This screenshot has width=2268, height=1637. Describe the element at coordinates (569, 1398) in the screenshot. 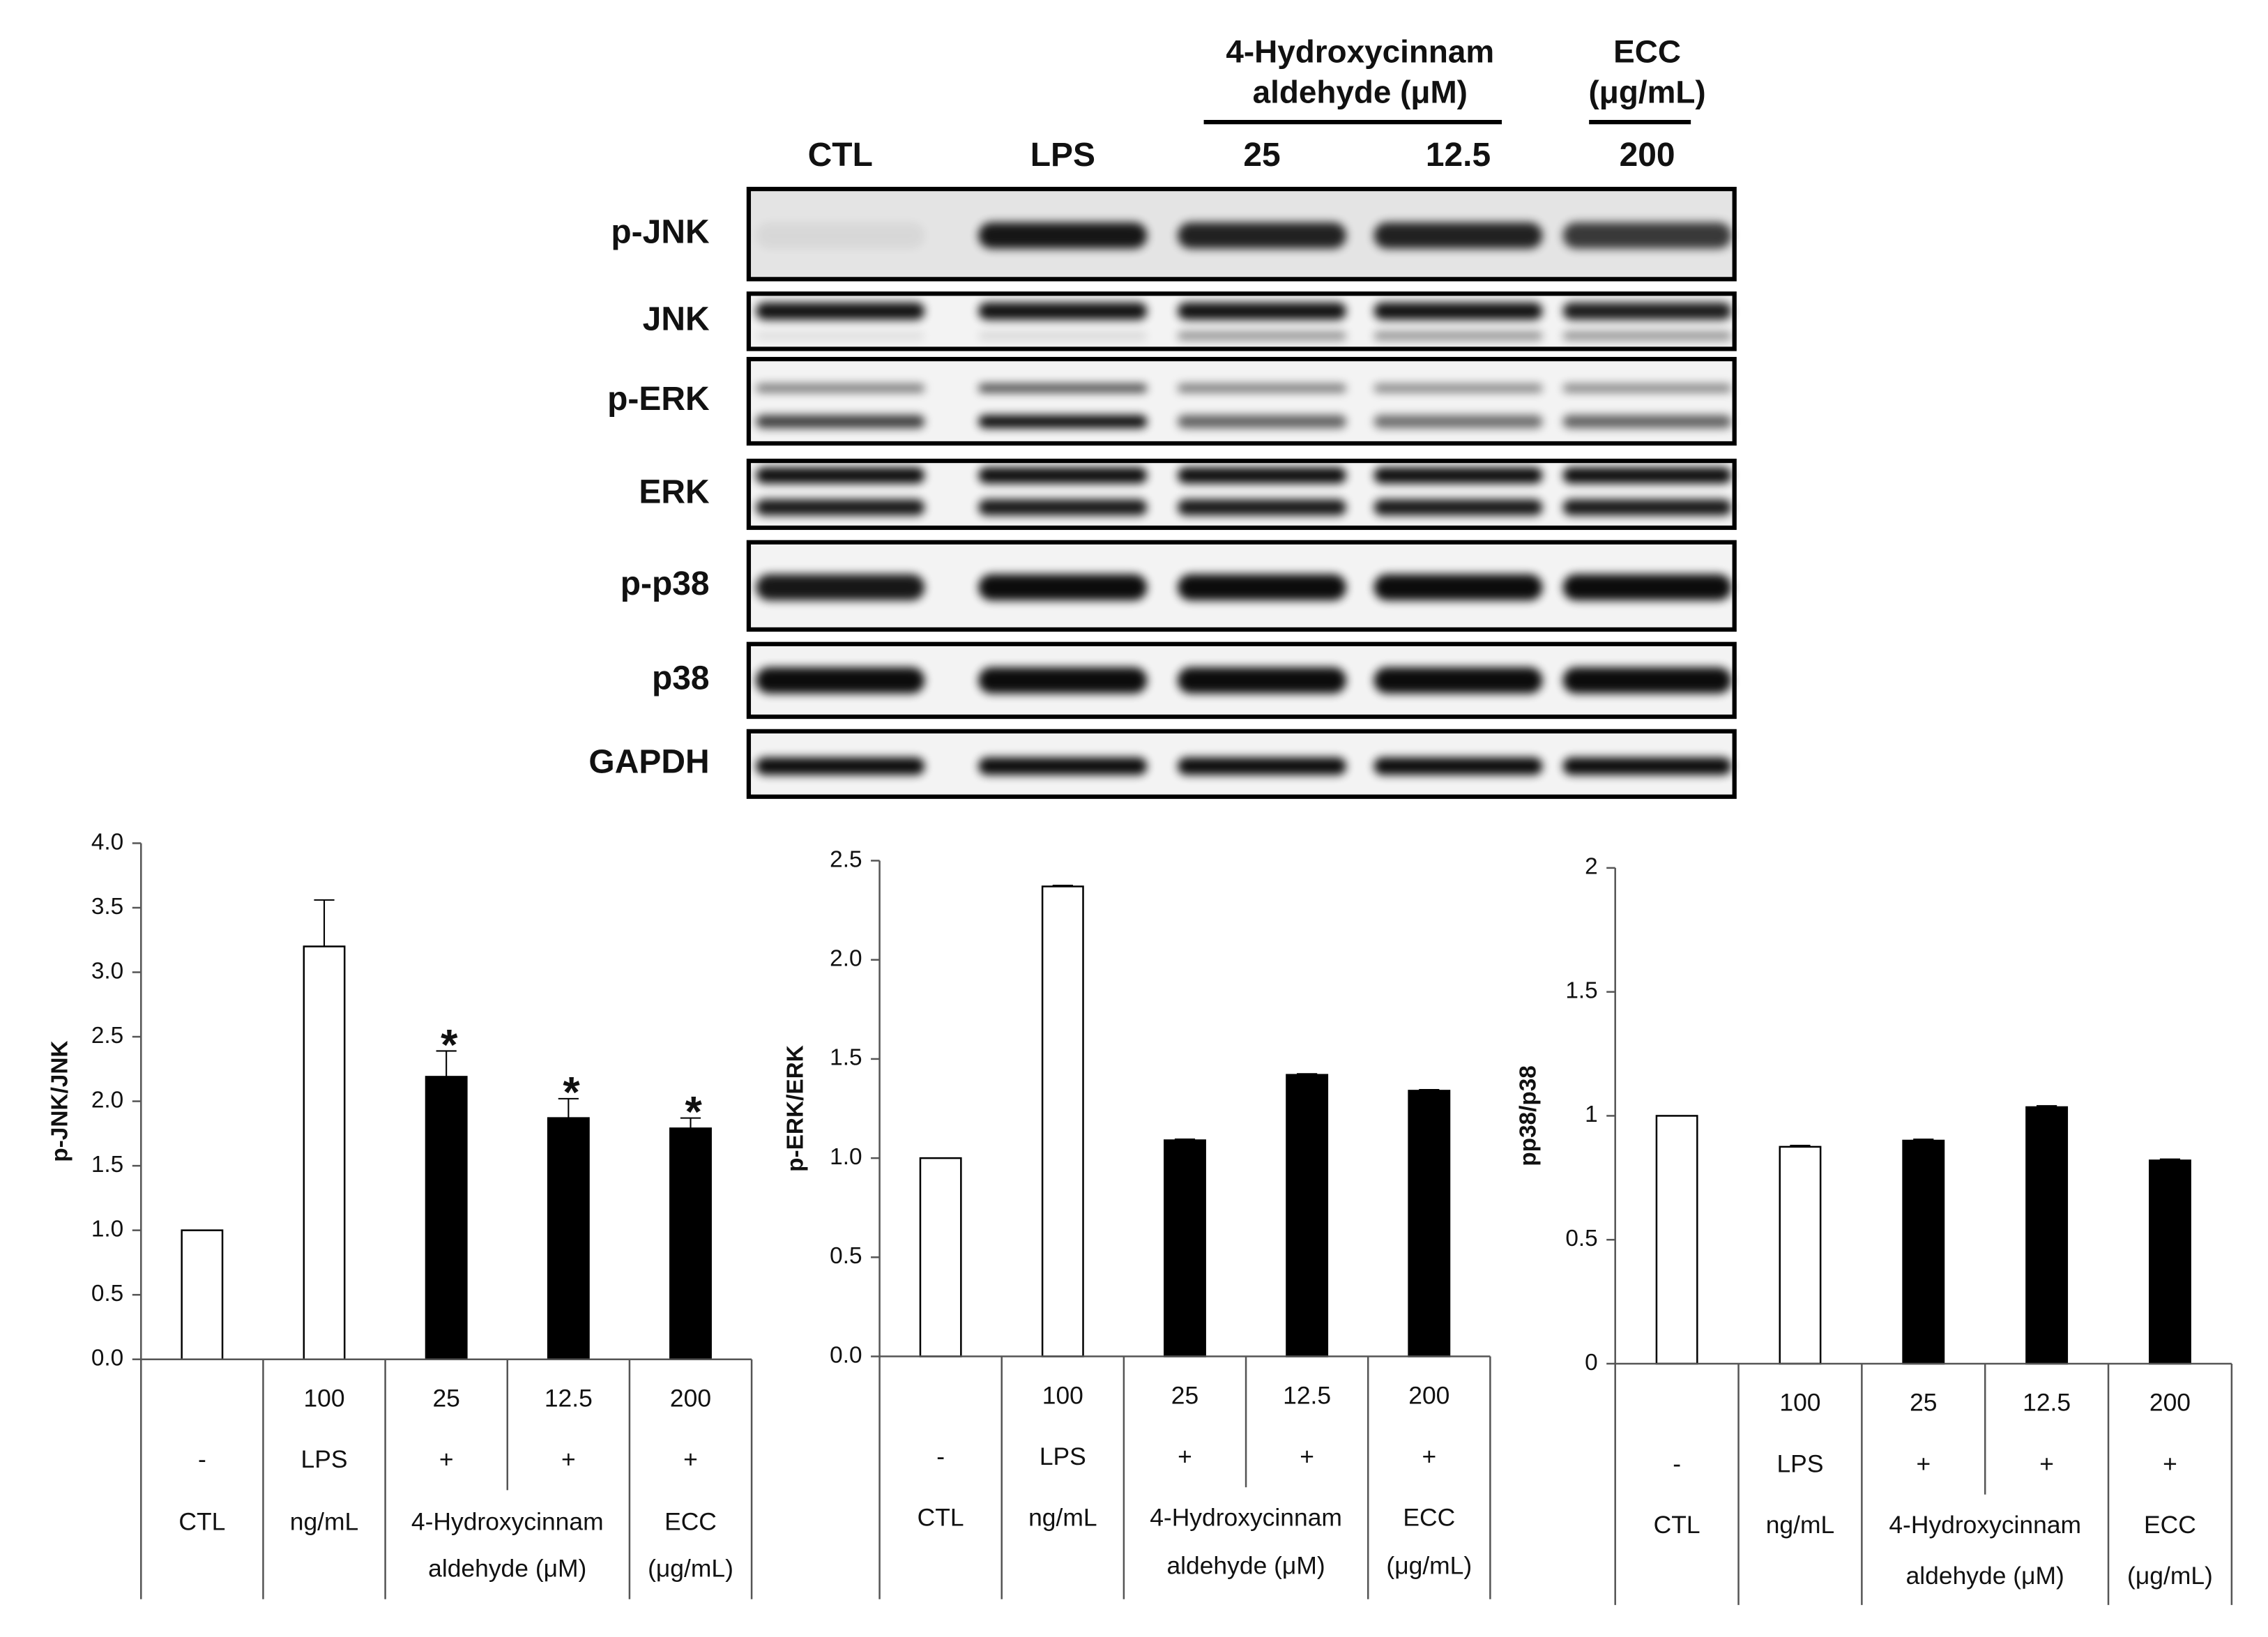

I see `dose-label: 12.5` at that location.